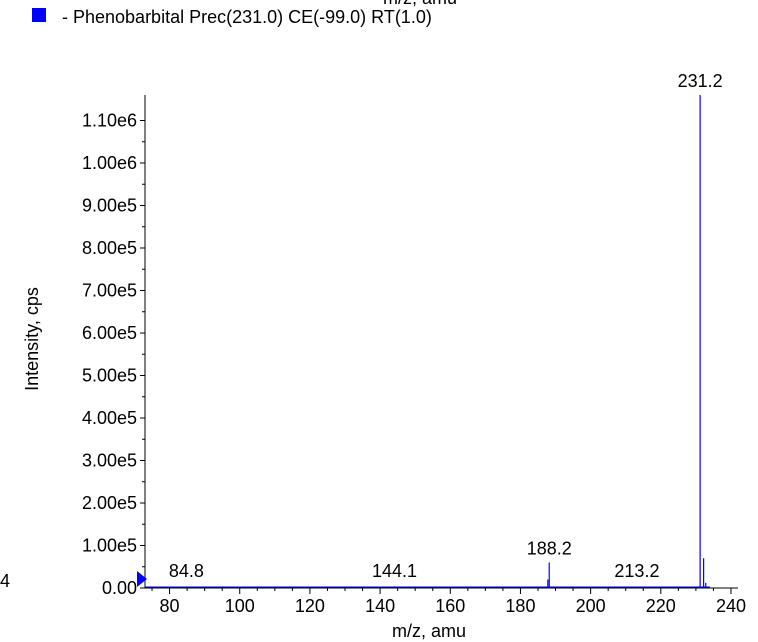  I want to click on peak-label: 84.8, so click(186, 571).